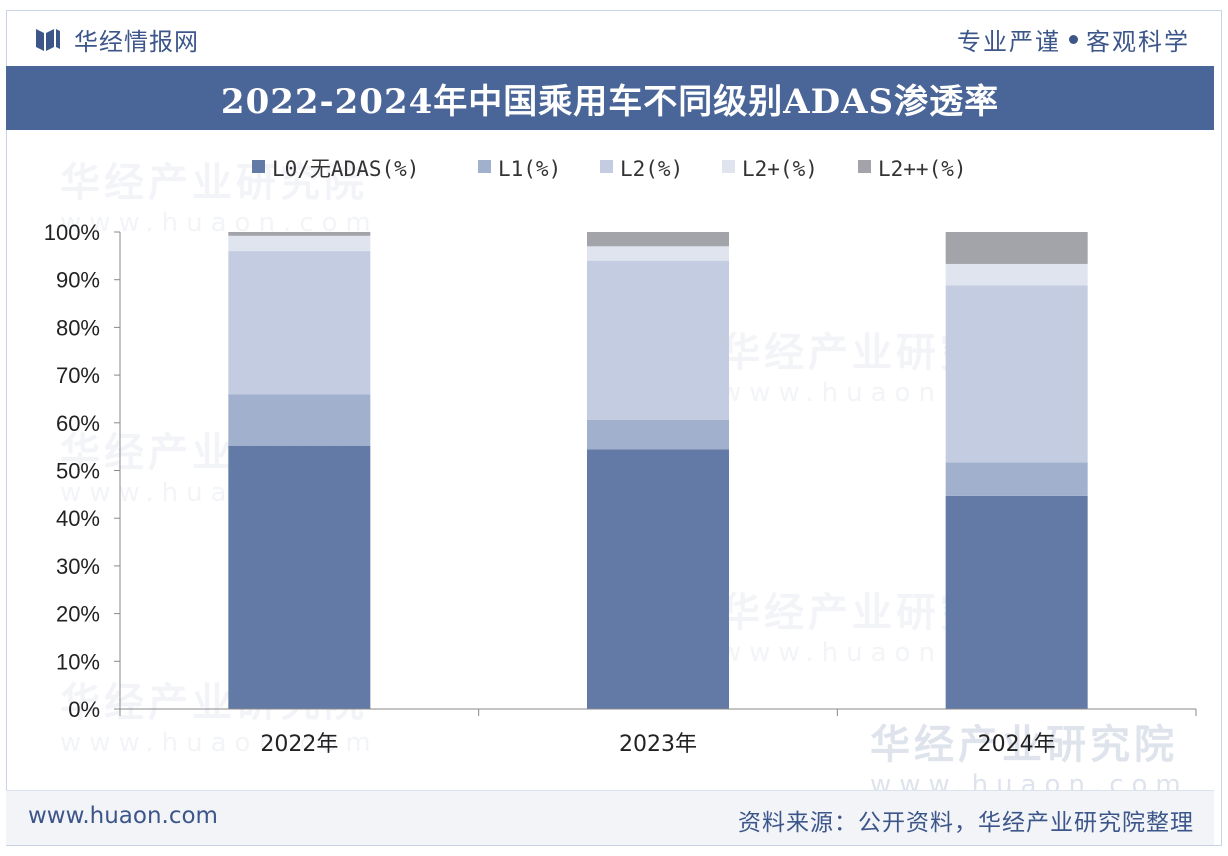  I want to click on legend-label: L0/无ADAS(%), so click(345, 169).